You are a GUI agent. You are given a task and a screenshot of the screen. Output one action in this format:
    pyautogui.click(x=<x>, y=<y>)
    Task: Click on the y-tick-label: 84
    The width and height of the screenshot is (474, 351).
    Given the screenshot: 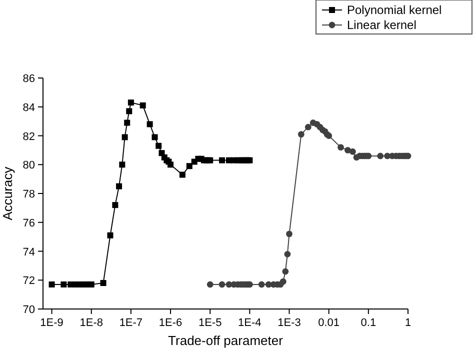 What is the action you would take?
    pyautogui.click(x=28, y=108)
    